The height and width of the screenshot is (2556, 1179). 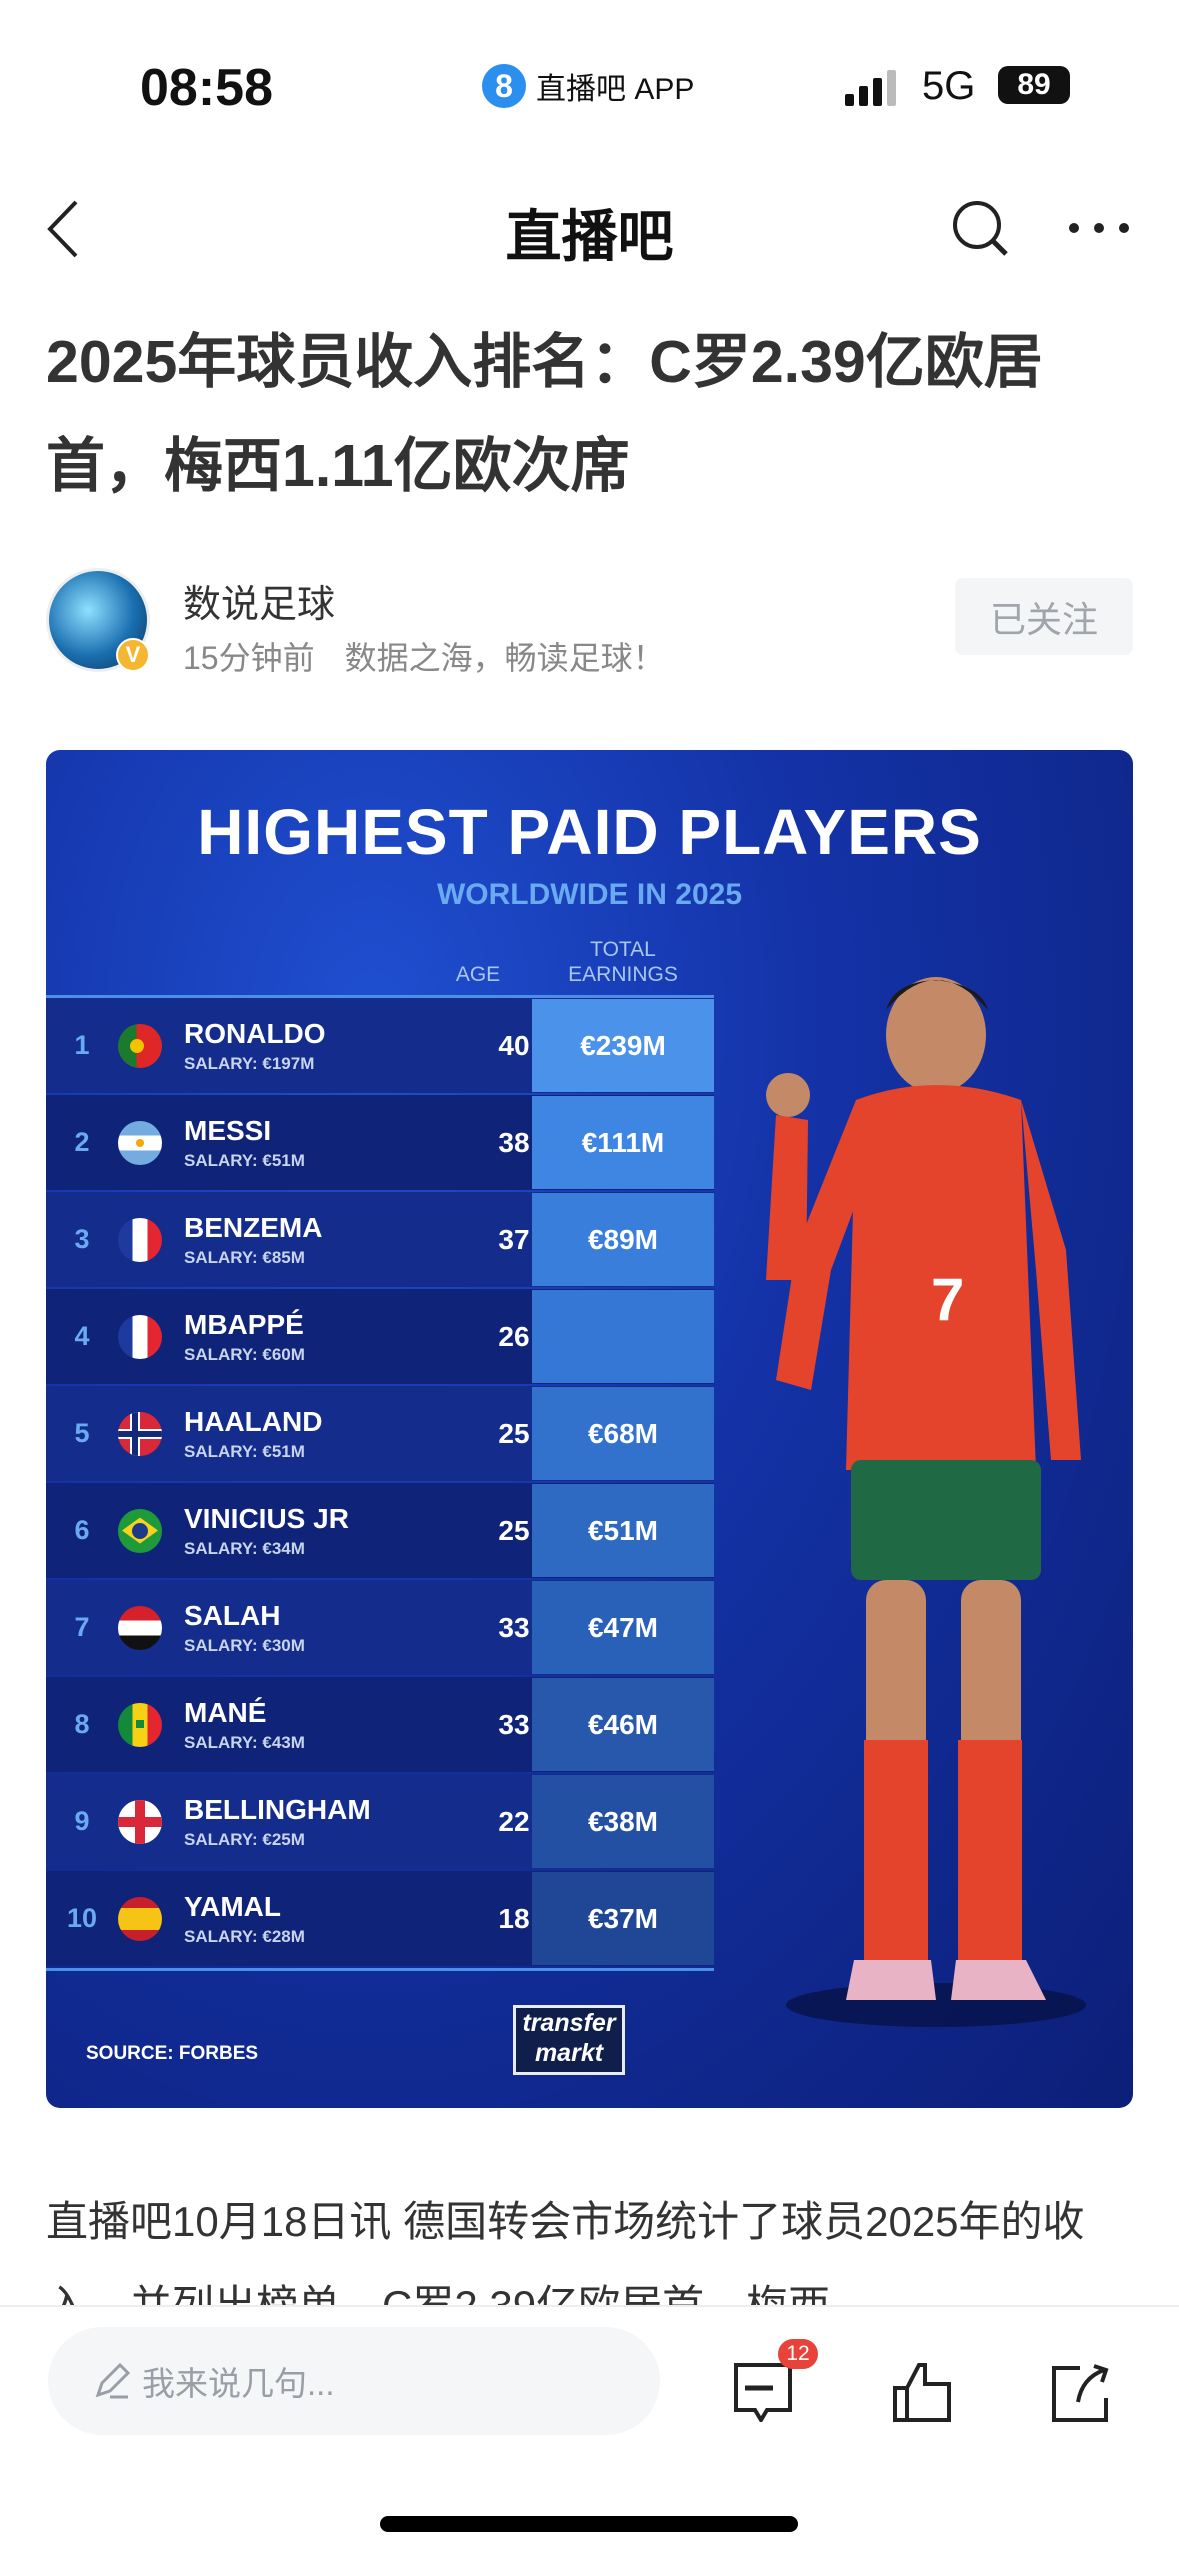 What do you see at coordinates (319, 1822) in the screenshot?
I see `player-name-cell: BELLINGHAM SALARY: €25M` at bounding box center [319, 1822].